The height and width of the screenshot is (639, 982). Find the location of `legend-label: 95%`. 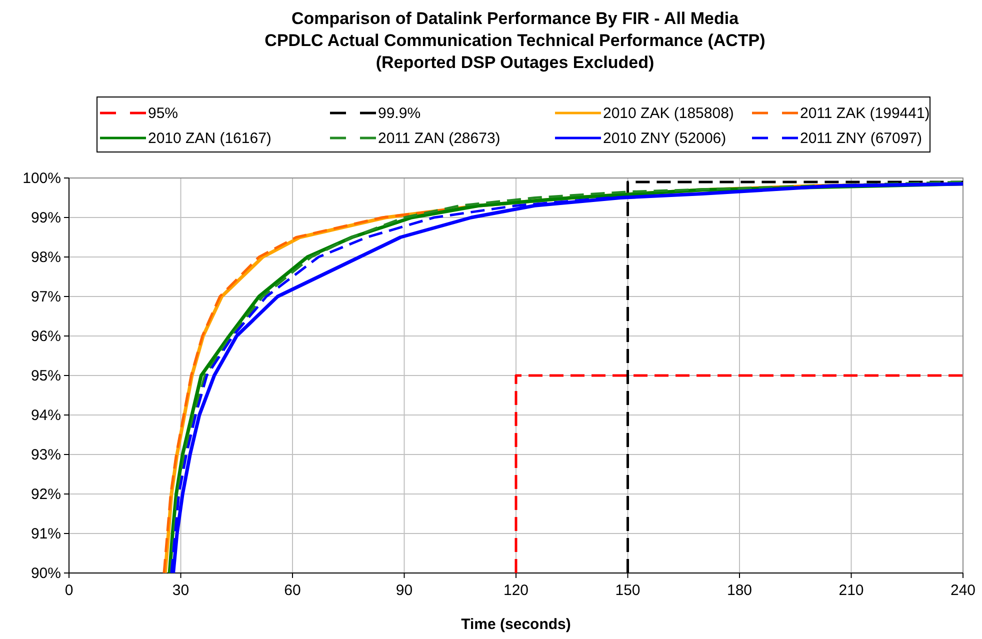

legend-label: 95% is located at coordinates (163, 113).